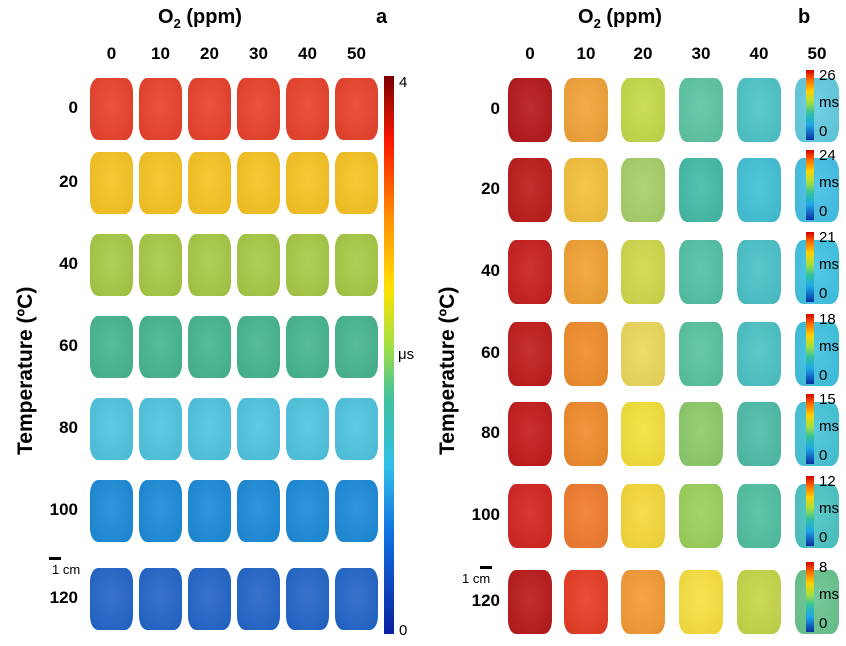  I want to click on panel-a-tile-r1-c5, so click(356, 183).